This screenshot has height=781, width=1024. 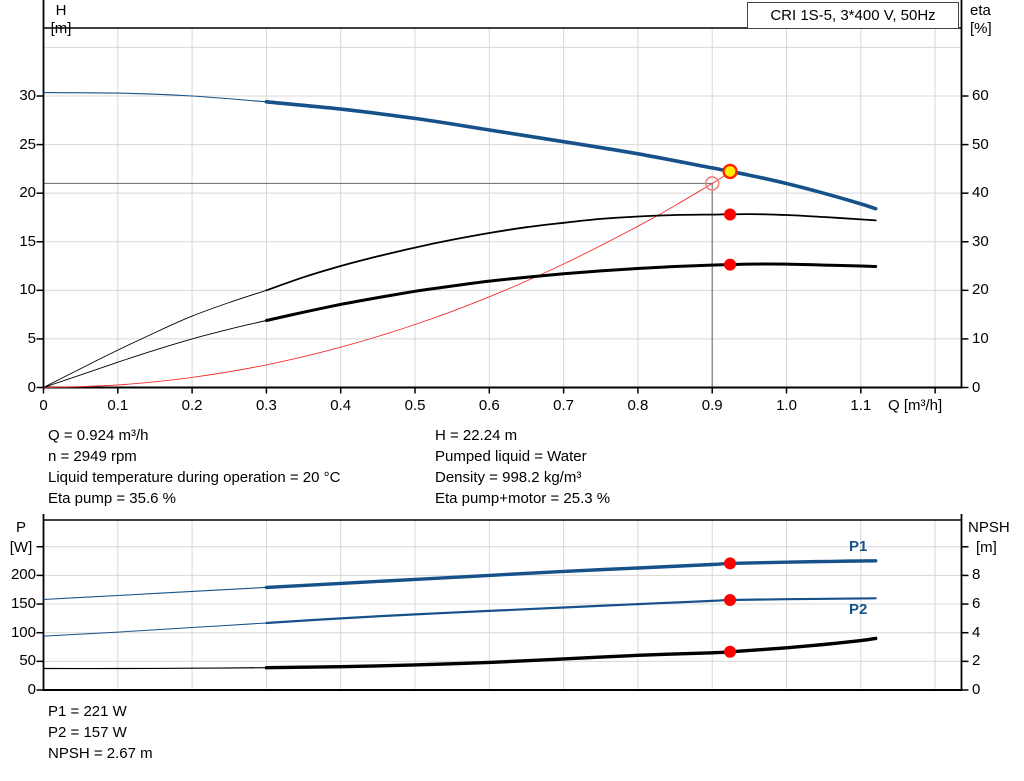 I want to click on y-right-tick-label: 50, so click(x=980, y=144).